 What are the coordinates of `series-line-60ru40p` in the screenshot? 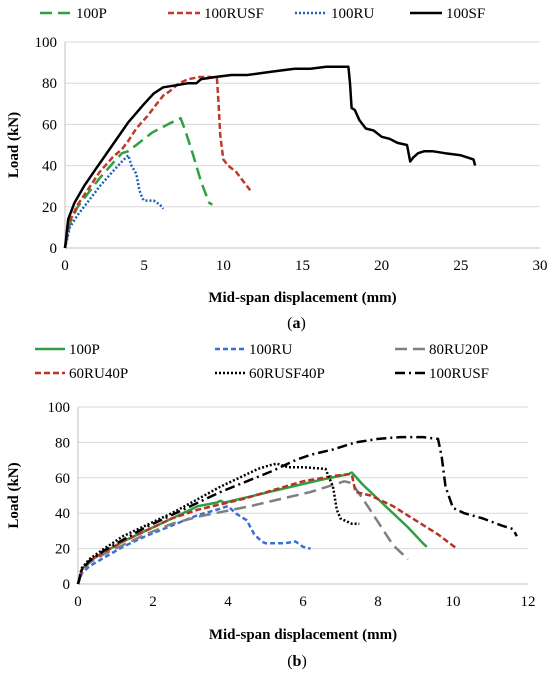 It's located at (267, 529).